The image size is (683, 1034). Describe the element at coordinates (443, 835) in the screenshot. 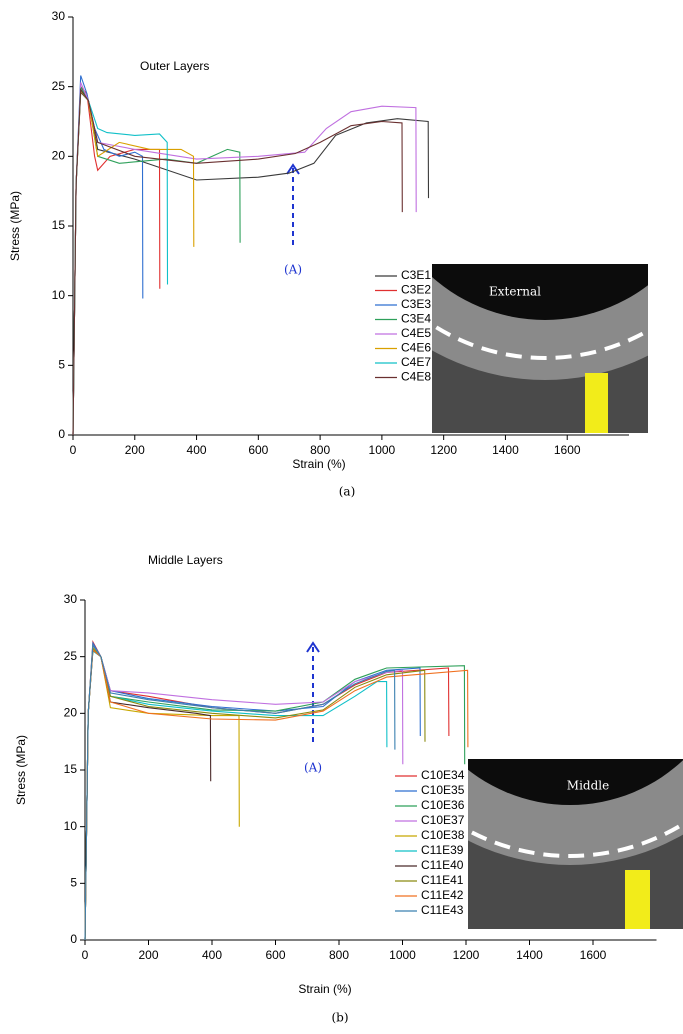

I see `legend-label: C10E38` at that location.